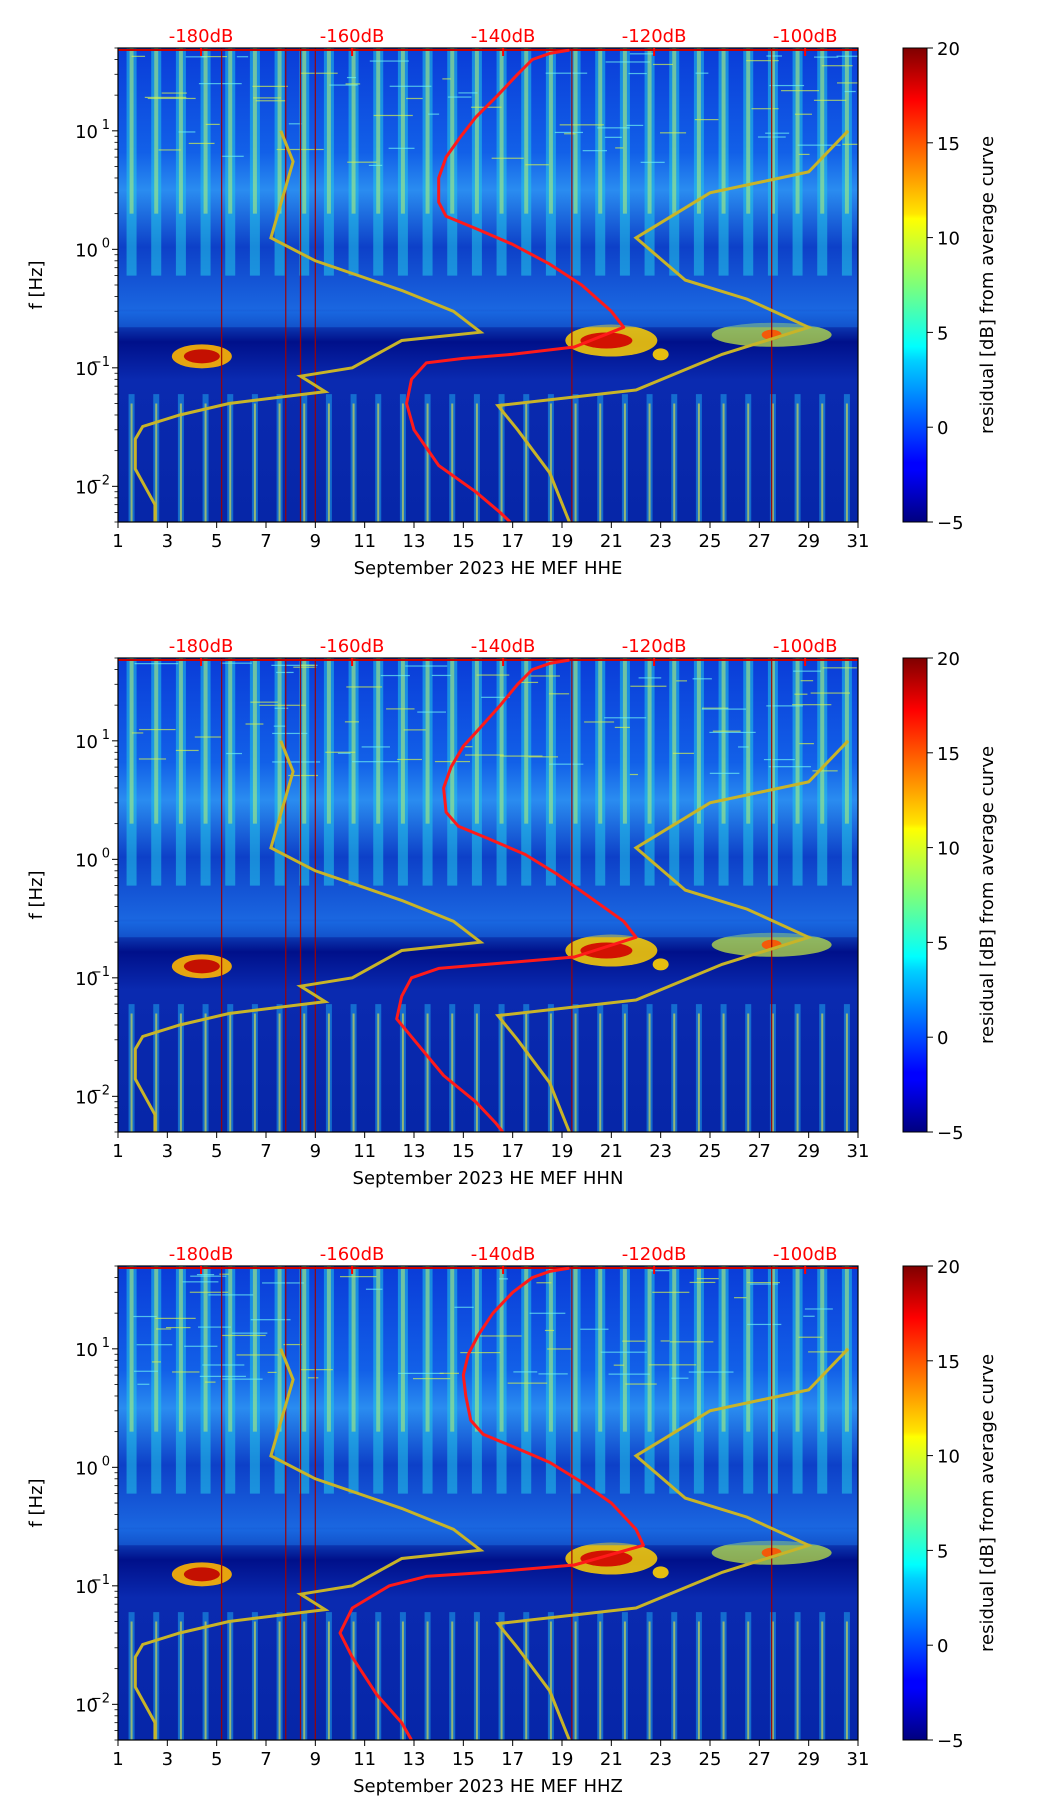 Image resolution: width=1052 pixels, height=1806 pixels. I want to click on x-tick-label: 5, so click(216, 541).